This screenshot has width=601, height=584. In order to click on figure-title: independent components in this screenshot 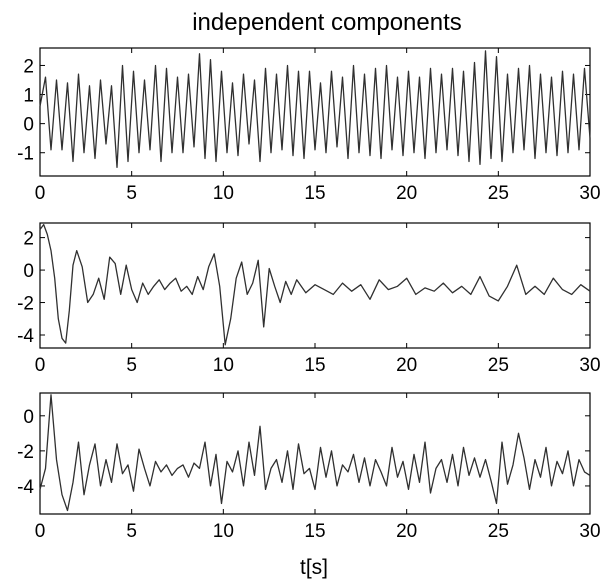, I will do `click(327, 22)`.